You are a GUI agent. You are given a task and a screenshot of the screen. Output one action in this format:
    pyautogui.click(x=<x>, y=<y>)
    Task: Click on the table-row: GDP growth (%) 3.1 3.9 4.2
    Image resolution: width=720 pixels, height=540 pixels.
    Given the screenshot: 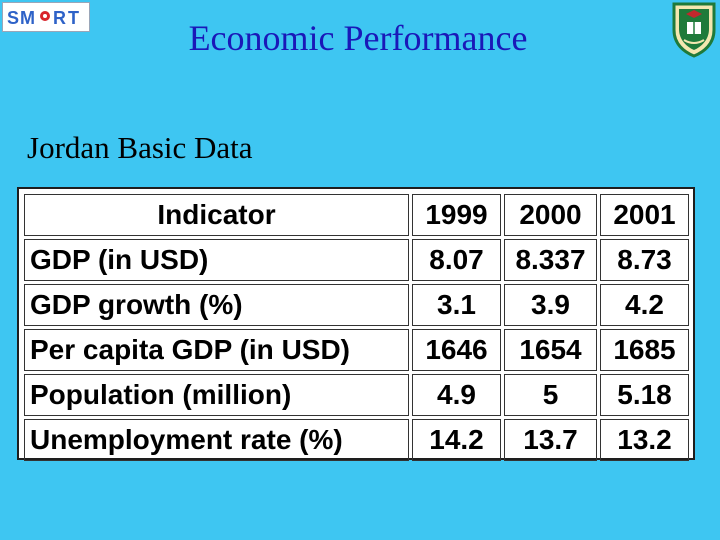 What is the action you would take?
    pyautogui.click(x=356, y=305)
    